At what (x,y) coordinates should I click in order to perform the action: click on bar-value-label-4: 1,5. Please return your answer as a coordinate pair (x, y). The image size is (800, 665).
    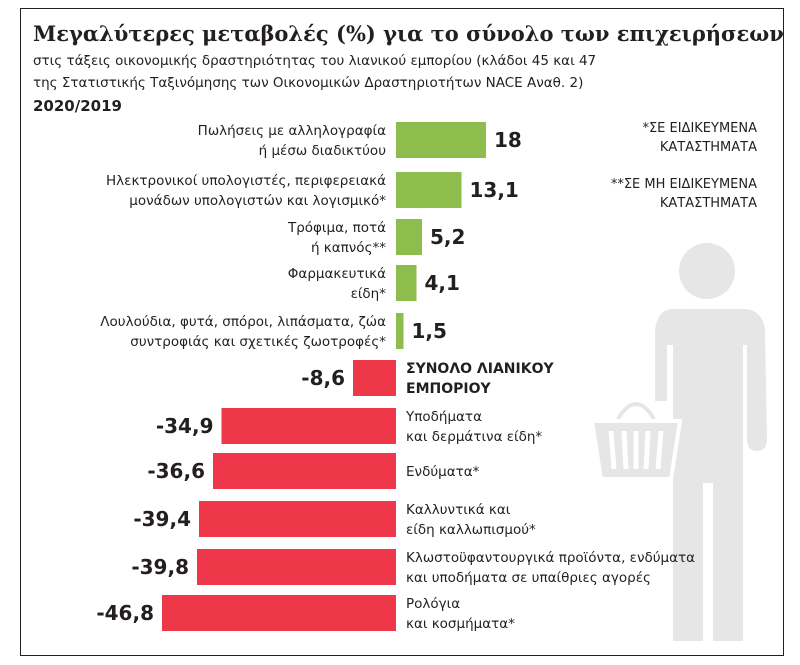
    Looking at the image, I should click on (429, 331).